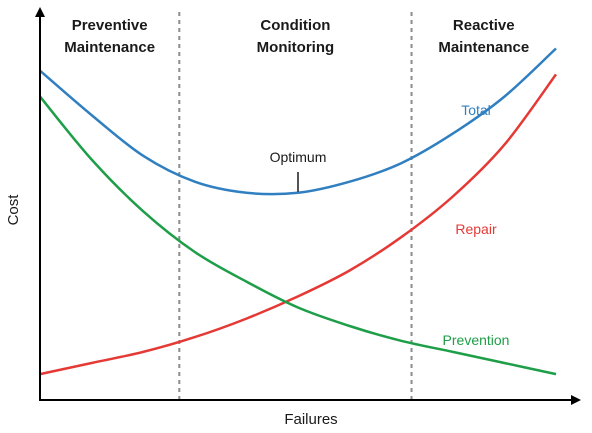 The width and height of the screenshot is (592, 433). I want to click on y-axis-label: Cost, so click(13, 210).